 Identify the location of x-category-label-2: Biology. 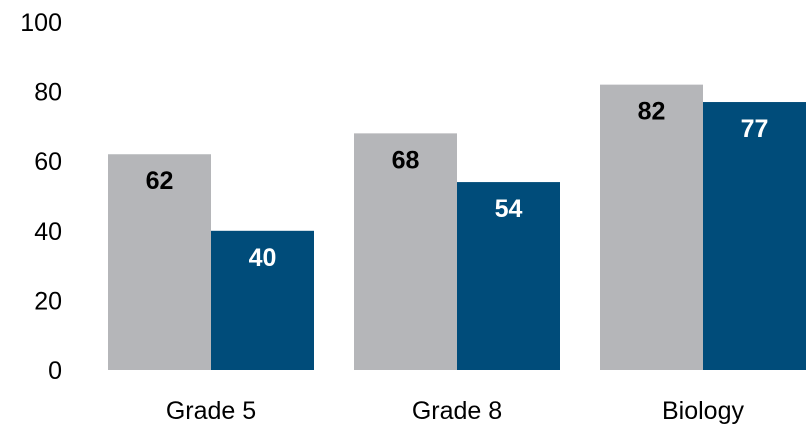
(703, 411).